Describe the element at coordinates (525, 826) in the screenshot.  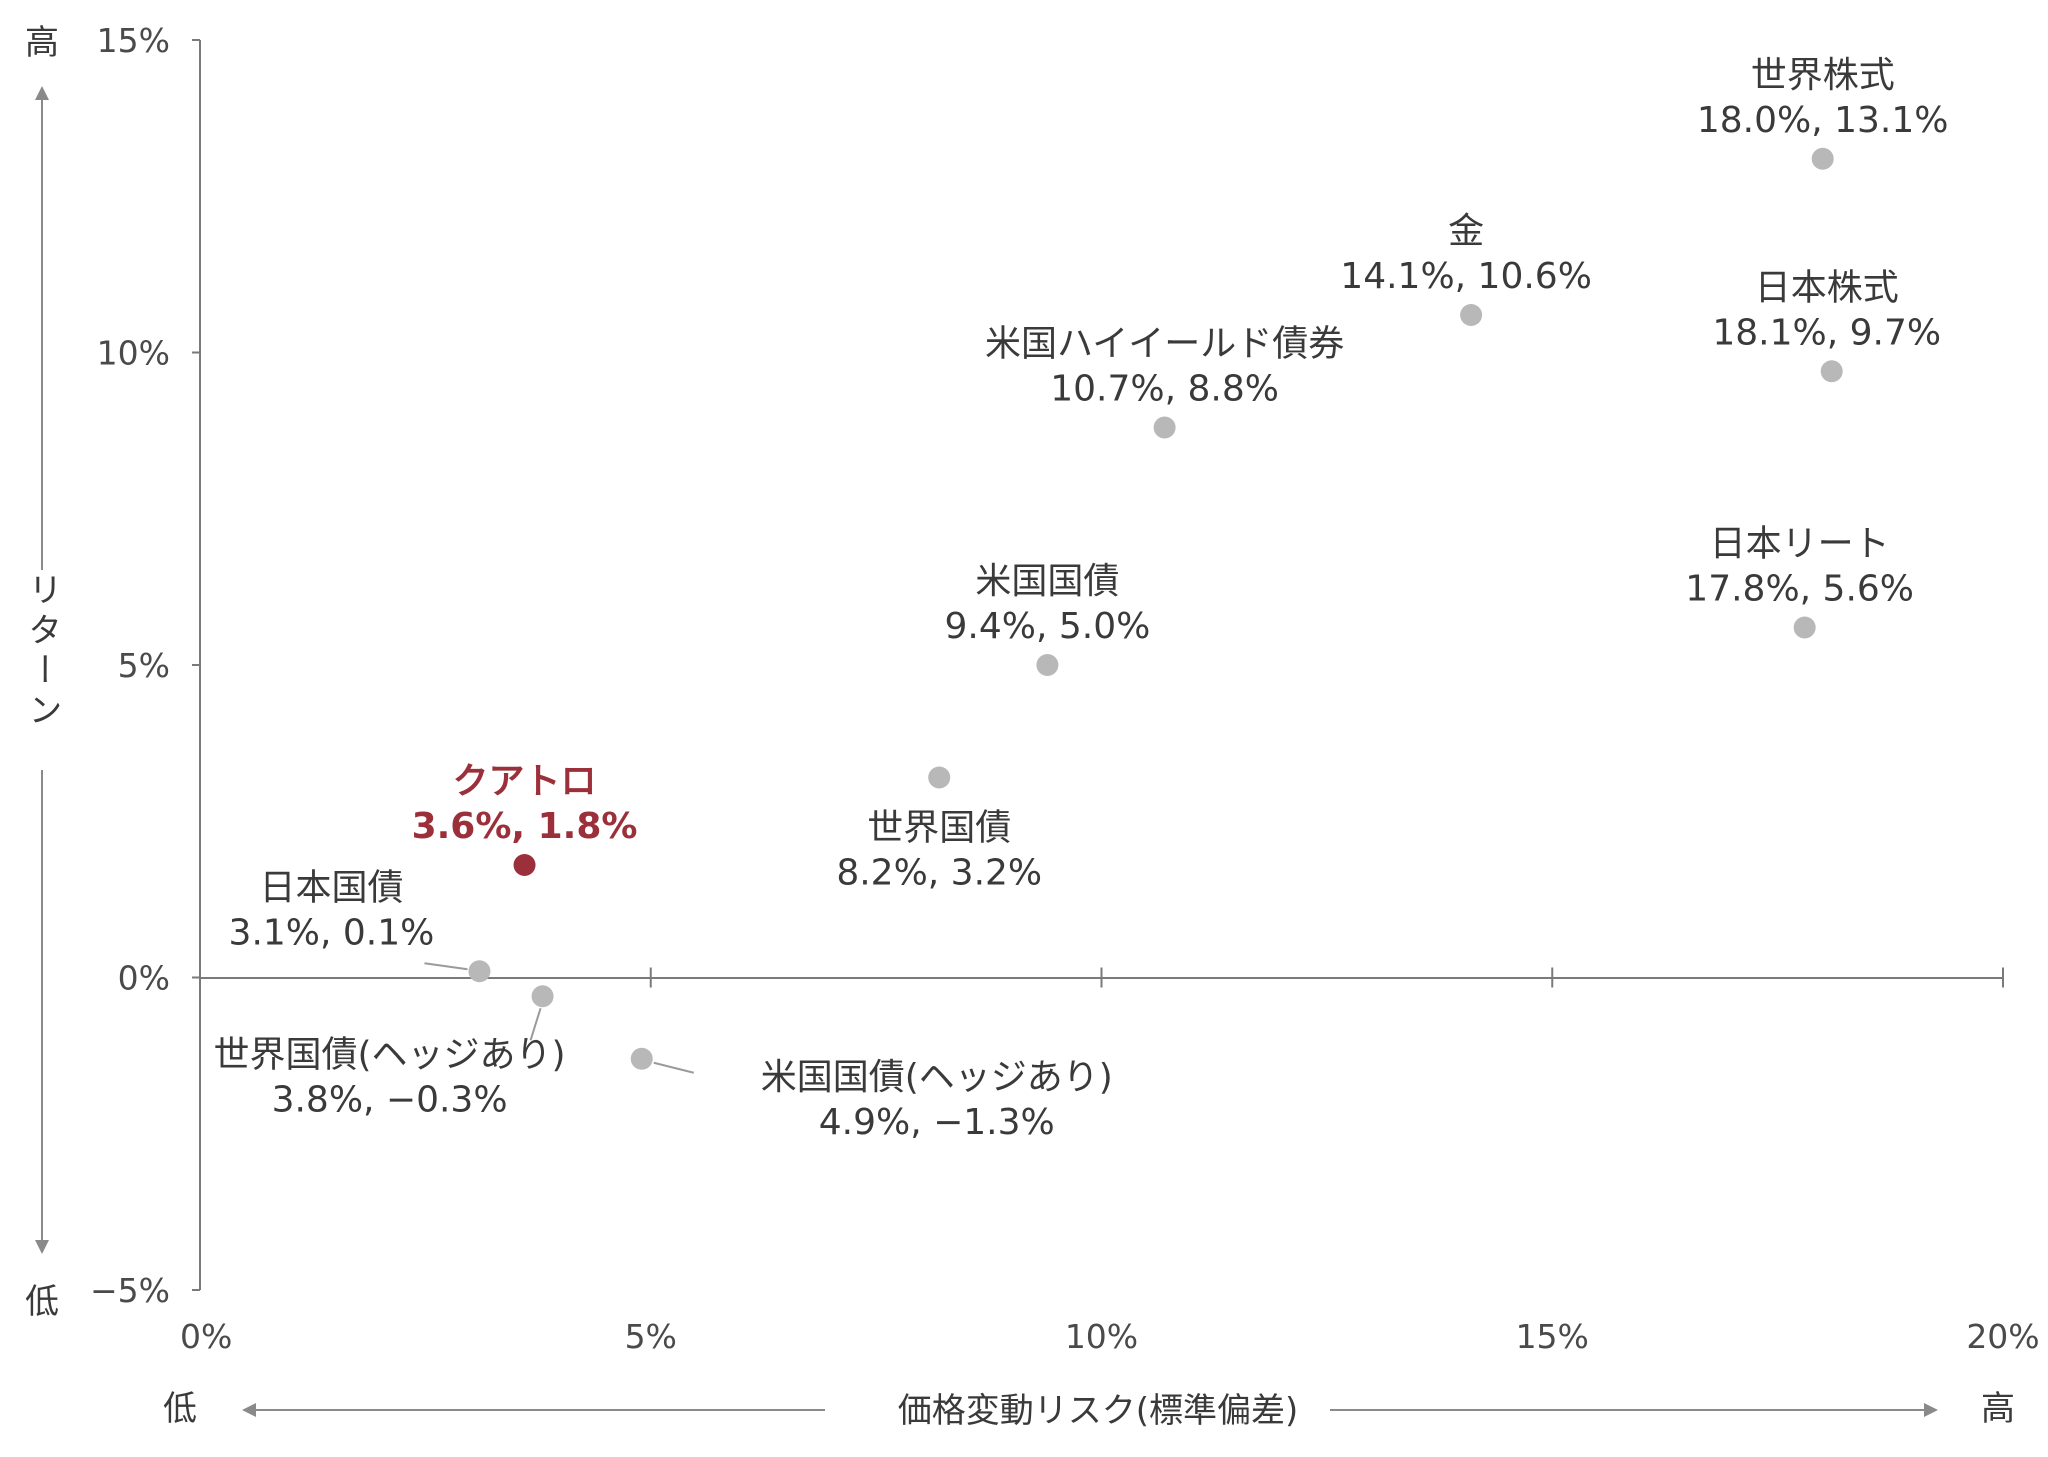
I see `point-value-label: 3.6%, 1.8%` at that location.